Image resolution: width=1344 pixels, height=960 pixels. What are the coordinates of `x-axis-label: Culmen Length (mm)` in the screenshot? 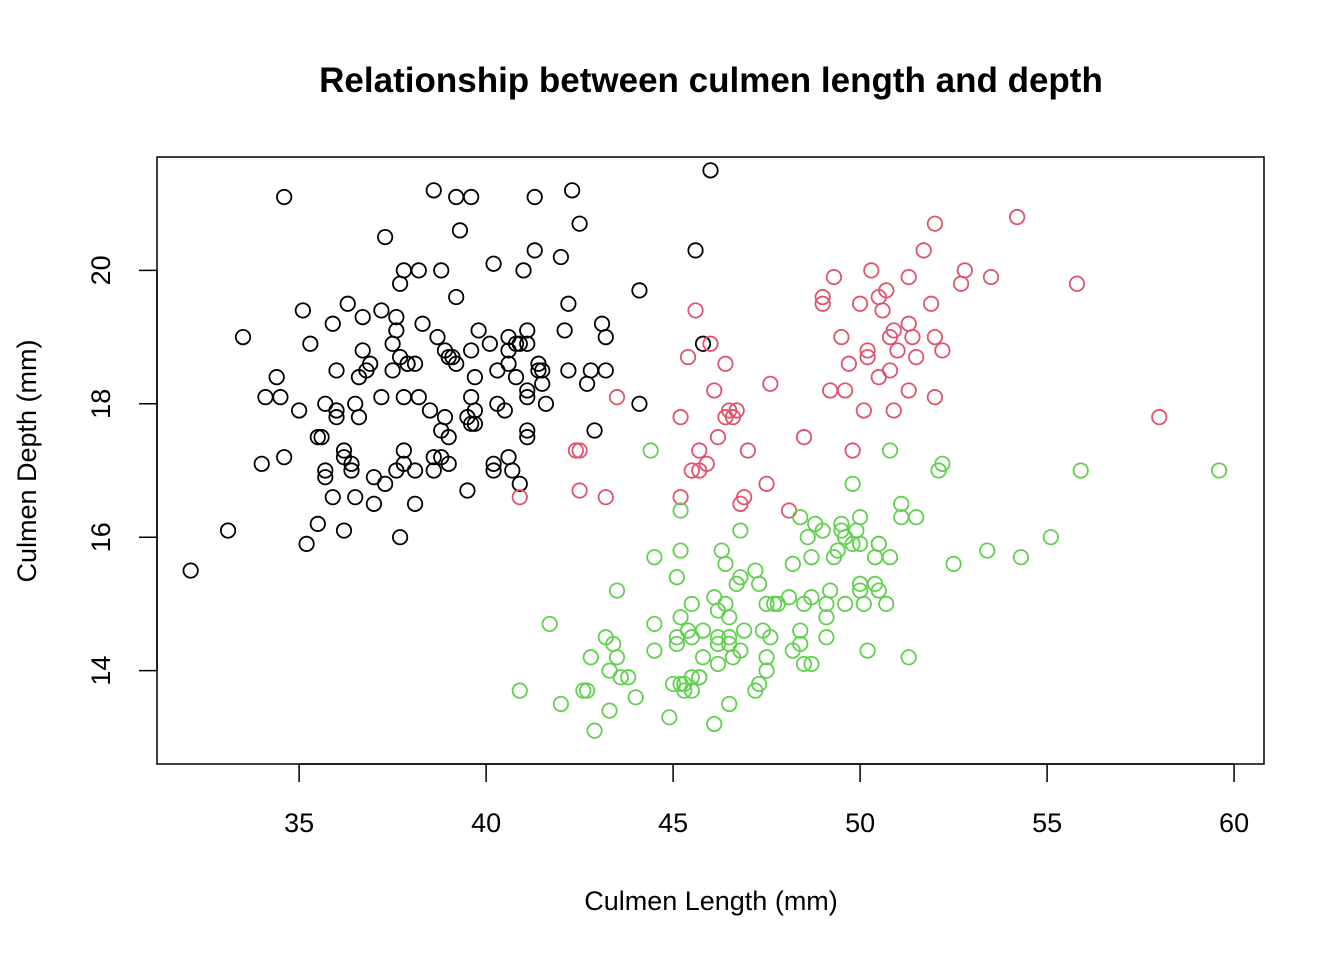 It's located at (711, 901).